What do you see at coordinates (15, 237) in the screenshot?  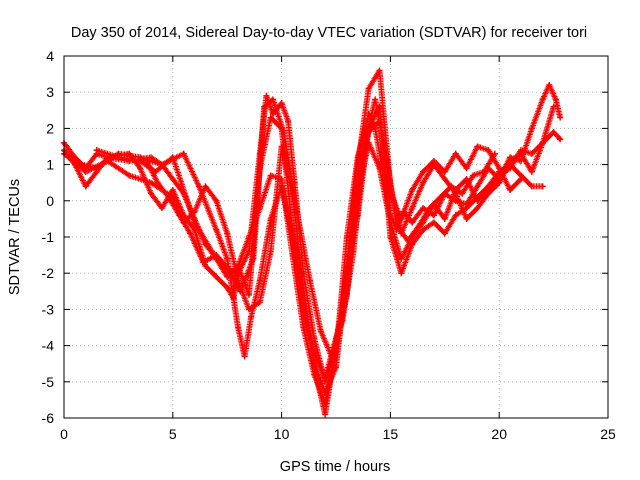 I see `y-axis-label: SDTVAR / TECUs` at bounding box center [15, 237].